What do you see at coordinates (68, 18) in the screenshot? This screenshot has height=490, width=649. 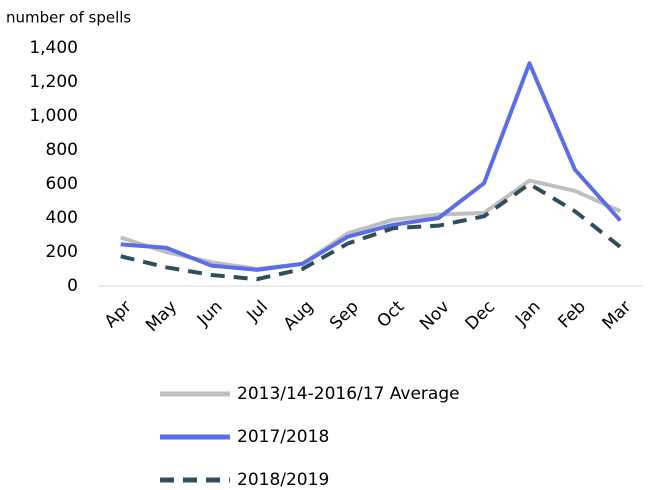 I see `y-axis-title: number of spells` at bounding box center [68, 18].